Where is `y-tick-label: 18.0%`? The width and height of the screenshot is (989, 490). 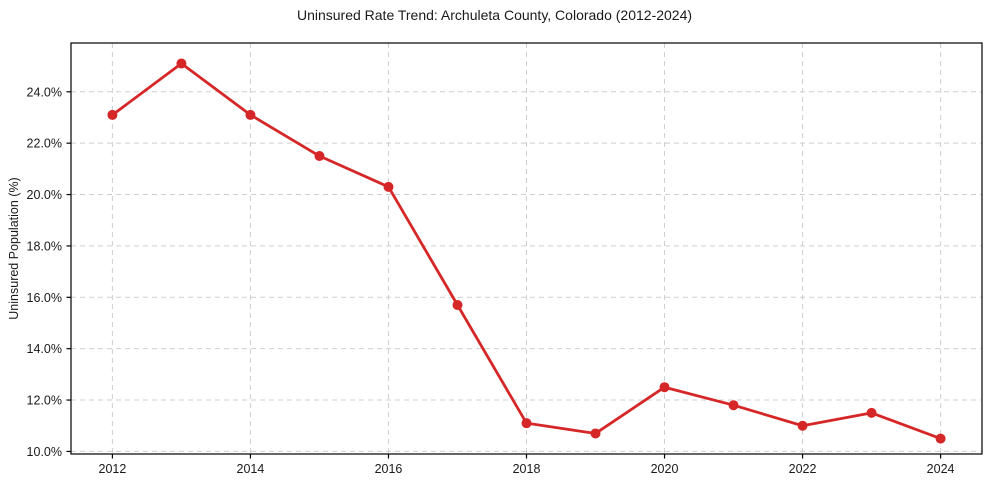
y-tick-label: 18.0% is located at coordinates (44, 246).